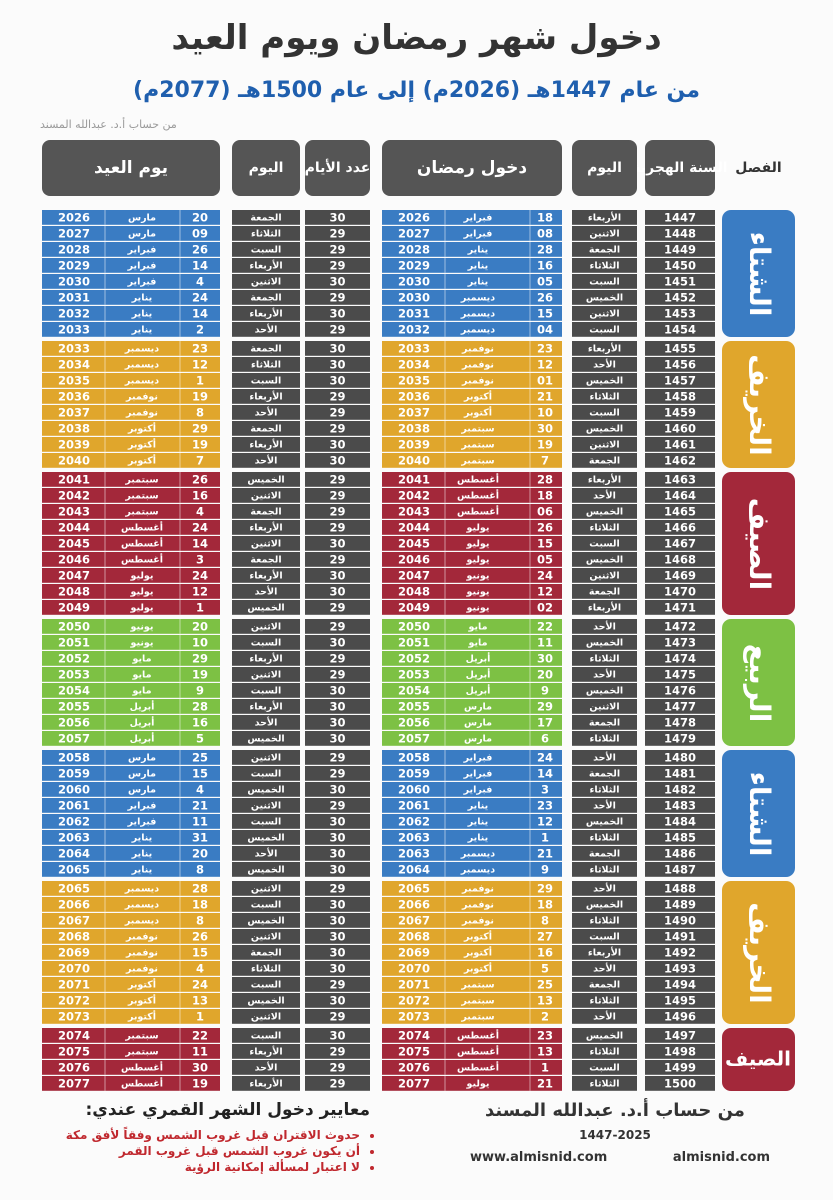 This screenshot has height=1200, width=833. What do you see at coordinates (141, 444) in the screenshot?
I see `cell-text: أكتوبر` at bounding box center [141, 444].